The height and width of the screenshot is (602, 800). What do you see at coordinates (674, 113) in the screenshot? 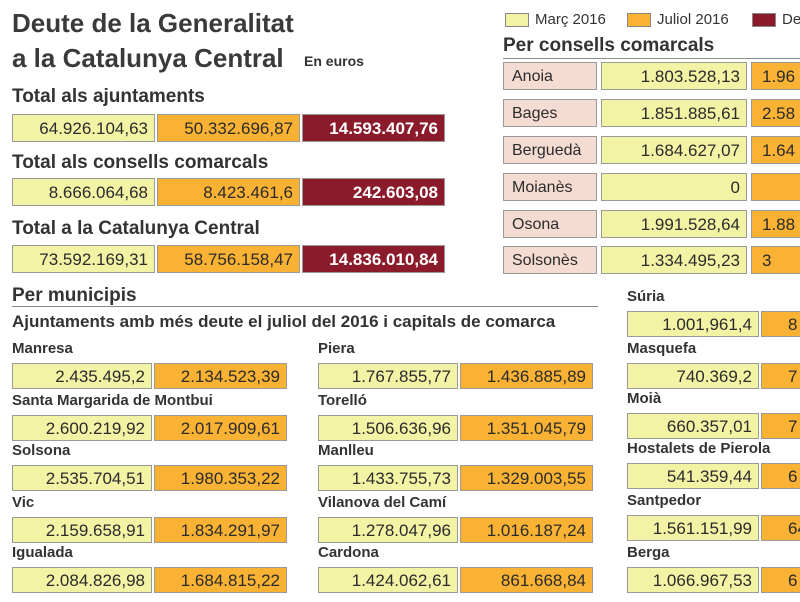
I see `consell-march: 1.851.885,61` at bounding box center [674, 113].